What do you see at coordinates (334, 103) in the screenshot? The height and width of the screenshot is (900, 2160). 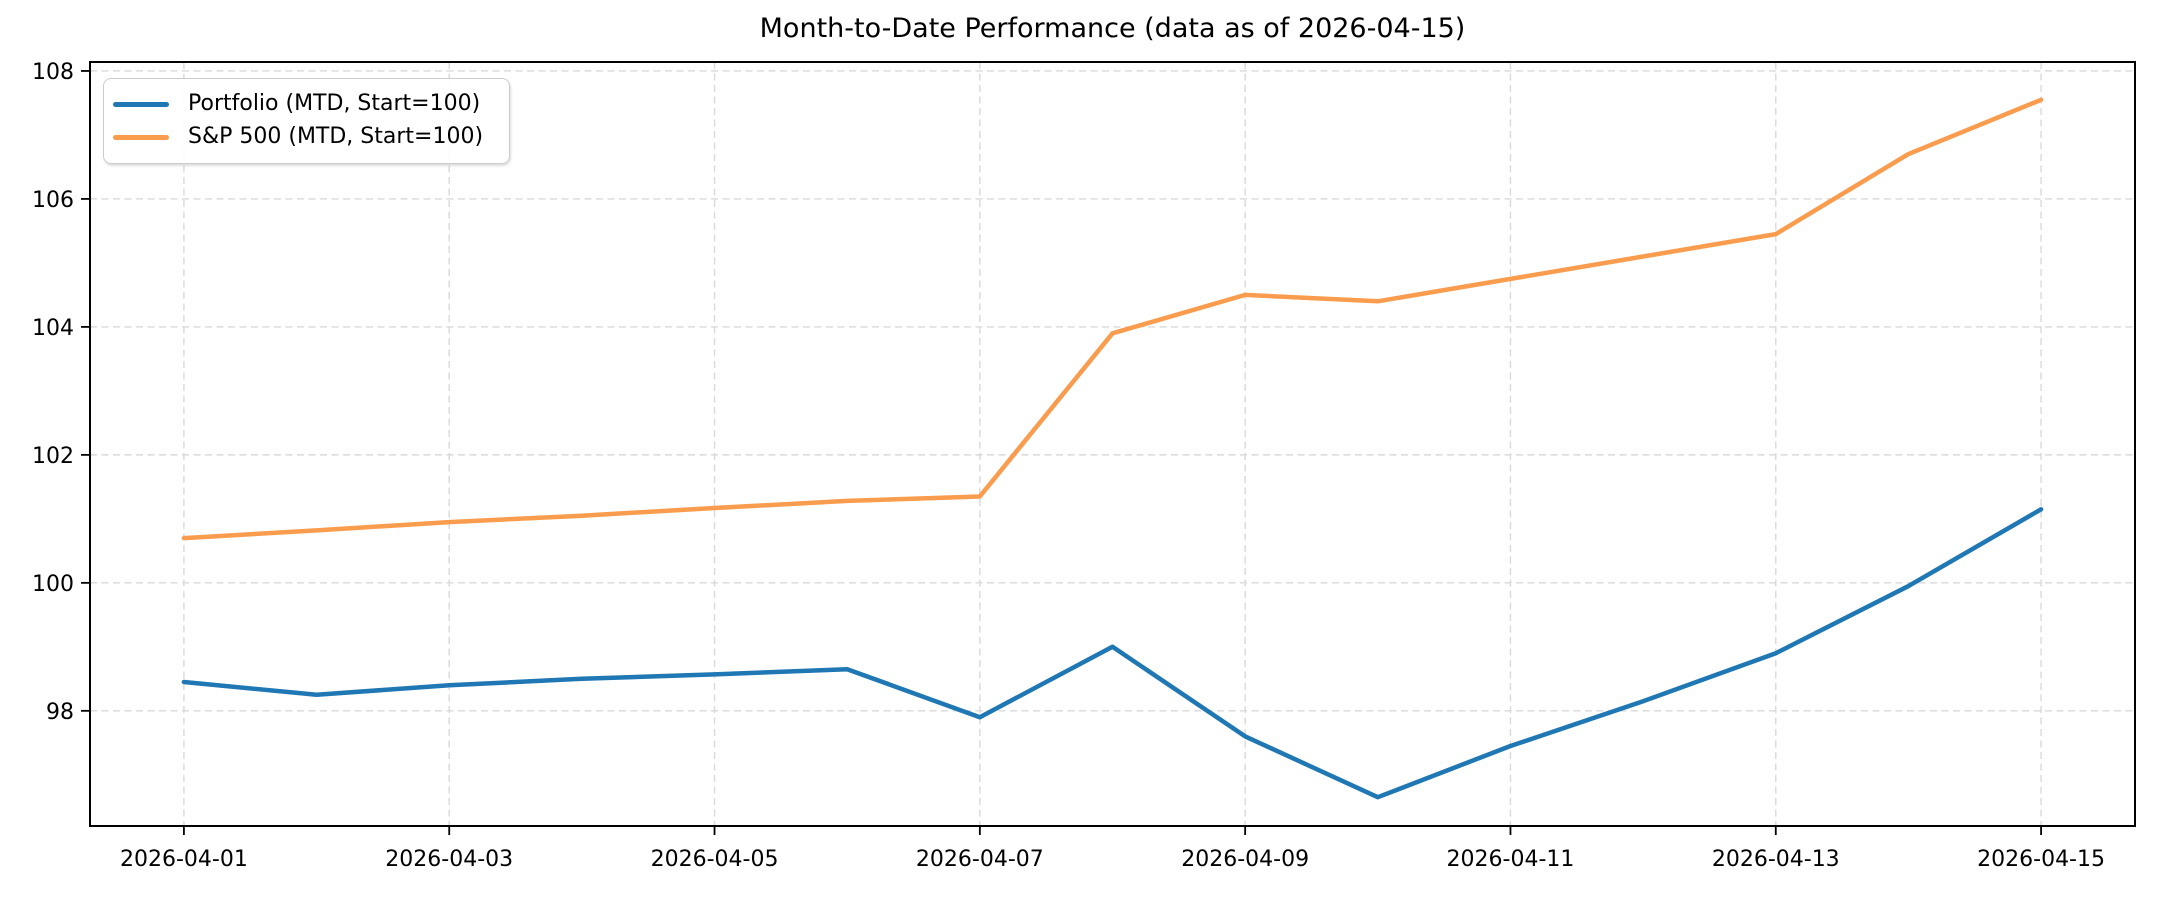 I see `legend-label-portfolio: Portfolio (MTD, Start=100)` at bounding box center [334, 103].